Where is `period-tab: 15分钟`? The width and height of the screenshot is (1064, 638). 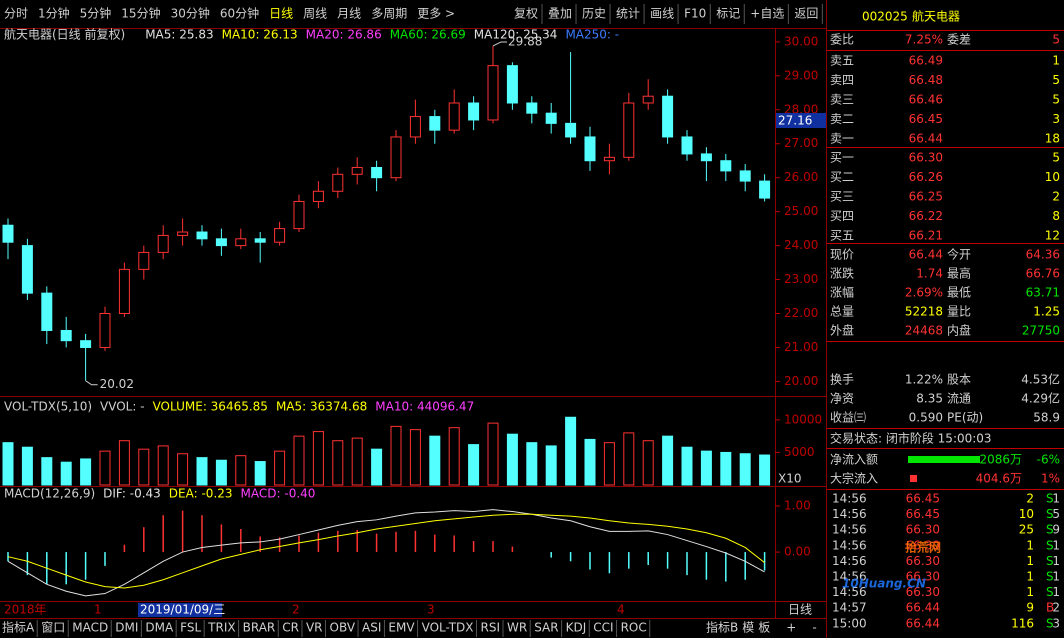 period-tab: 15分钟 is located at coordinates (140, 13).